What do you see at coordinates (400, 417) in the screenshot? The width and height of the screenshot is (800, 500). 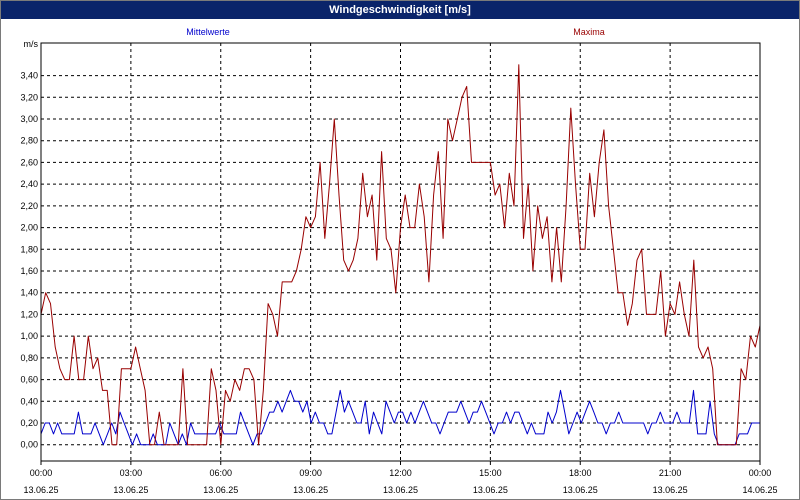 I see `series-line-mittelwerte` at bounding box center [400, 417].